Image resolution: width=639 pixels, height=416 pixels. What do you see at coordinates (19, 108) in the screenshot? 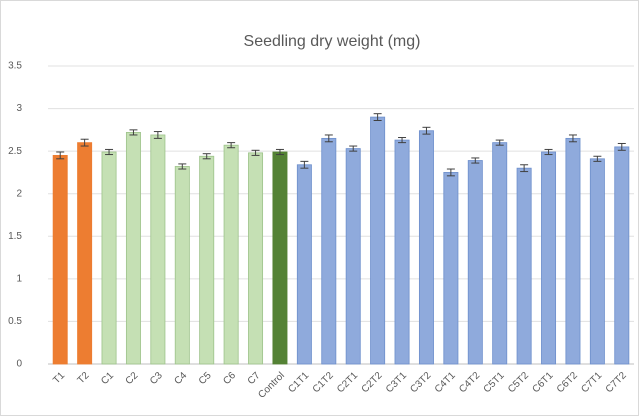
I see `y-tick-label: 3` at bounding box center [19, 108].